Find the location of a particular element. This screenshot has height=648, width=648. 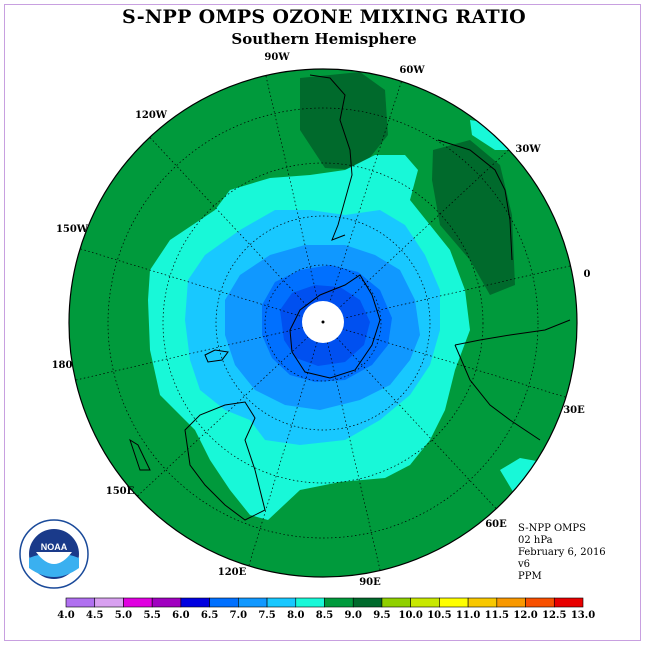

colorbar-tick-6.0: 6.0 is located at coordinates (180, 615).